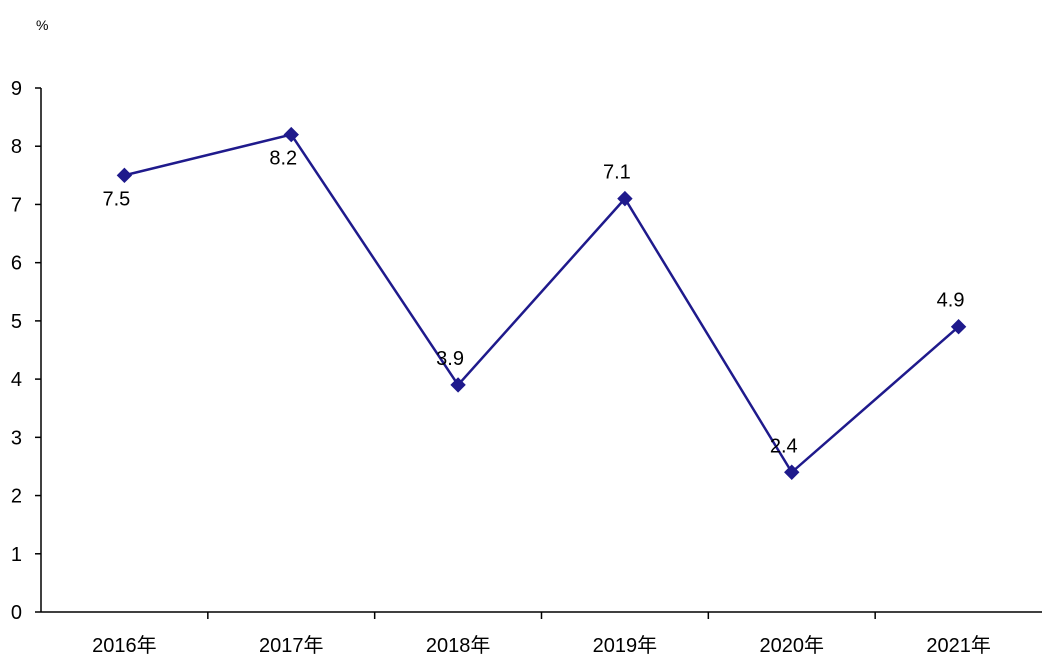 The width and height of the screenshot is (1044, 657). What do you see at coordinates (625, 198) in the screenshot?
I see `data-point-2019年` at bounding box center [625, 198].